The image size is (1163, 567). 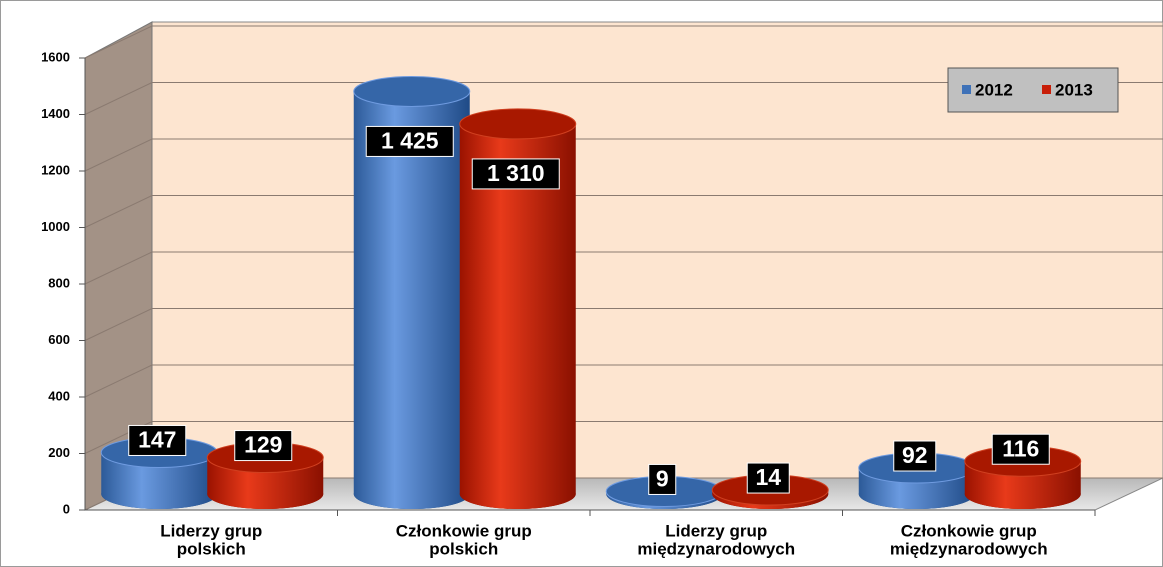 I want to click on value-label: 14, so click(x=768, y=477).